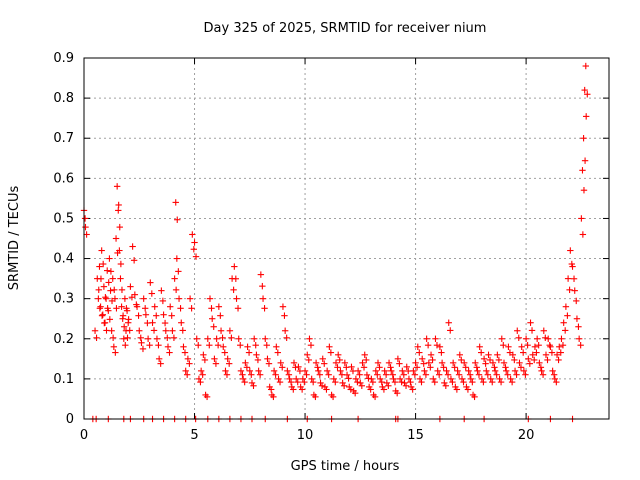 The height and width of the screenshot is (480, 640). What do you see at coordinates (63, 98) in the screenshot?
I see `y-tick-label: 0.8` at bounding box center [63, 98].